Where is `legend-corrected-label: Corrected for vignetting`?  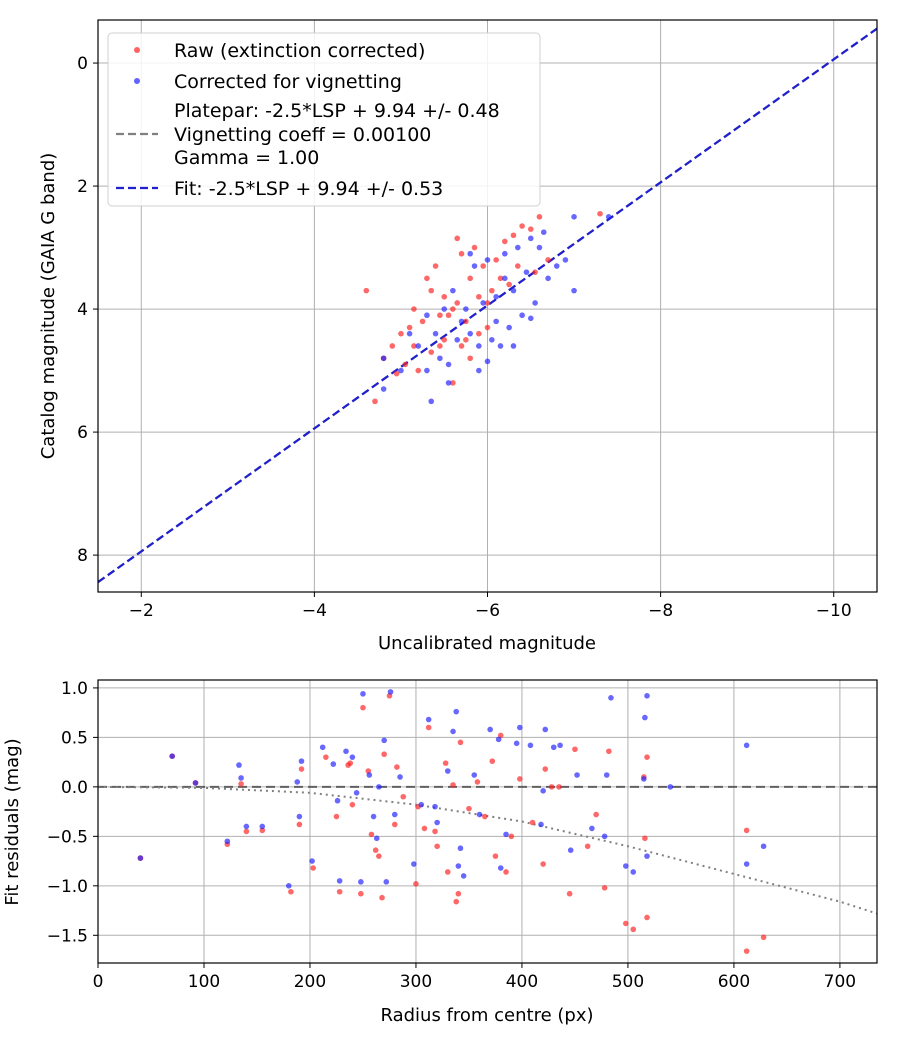
legend-corrected-label: Corrected for vignetting is located at coordinates (288, 82).